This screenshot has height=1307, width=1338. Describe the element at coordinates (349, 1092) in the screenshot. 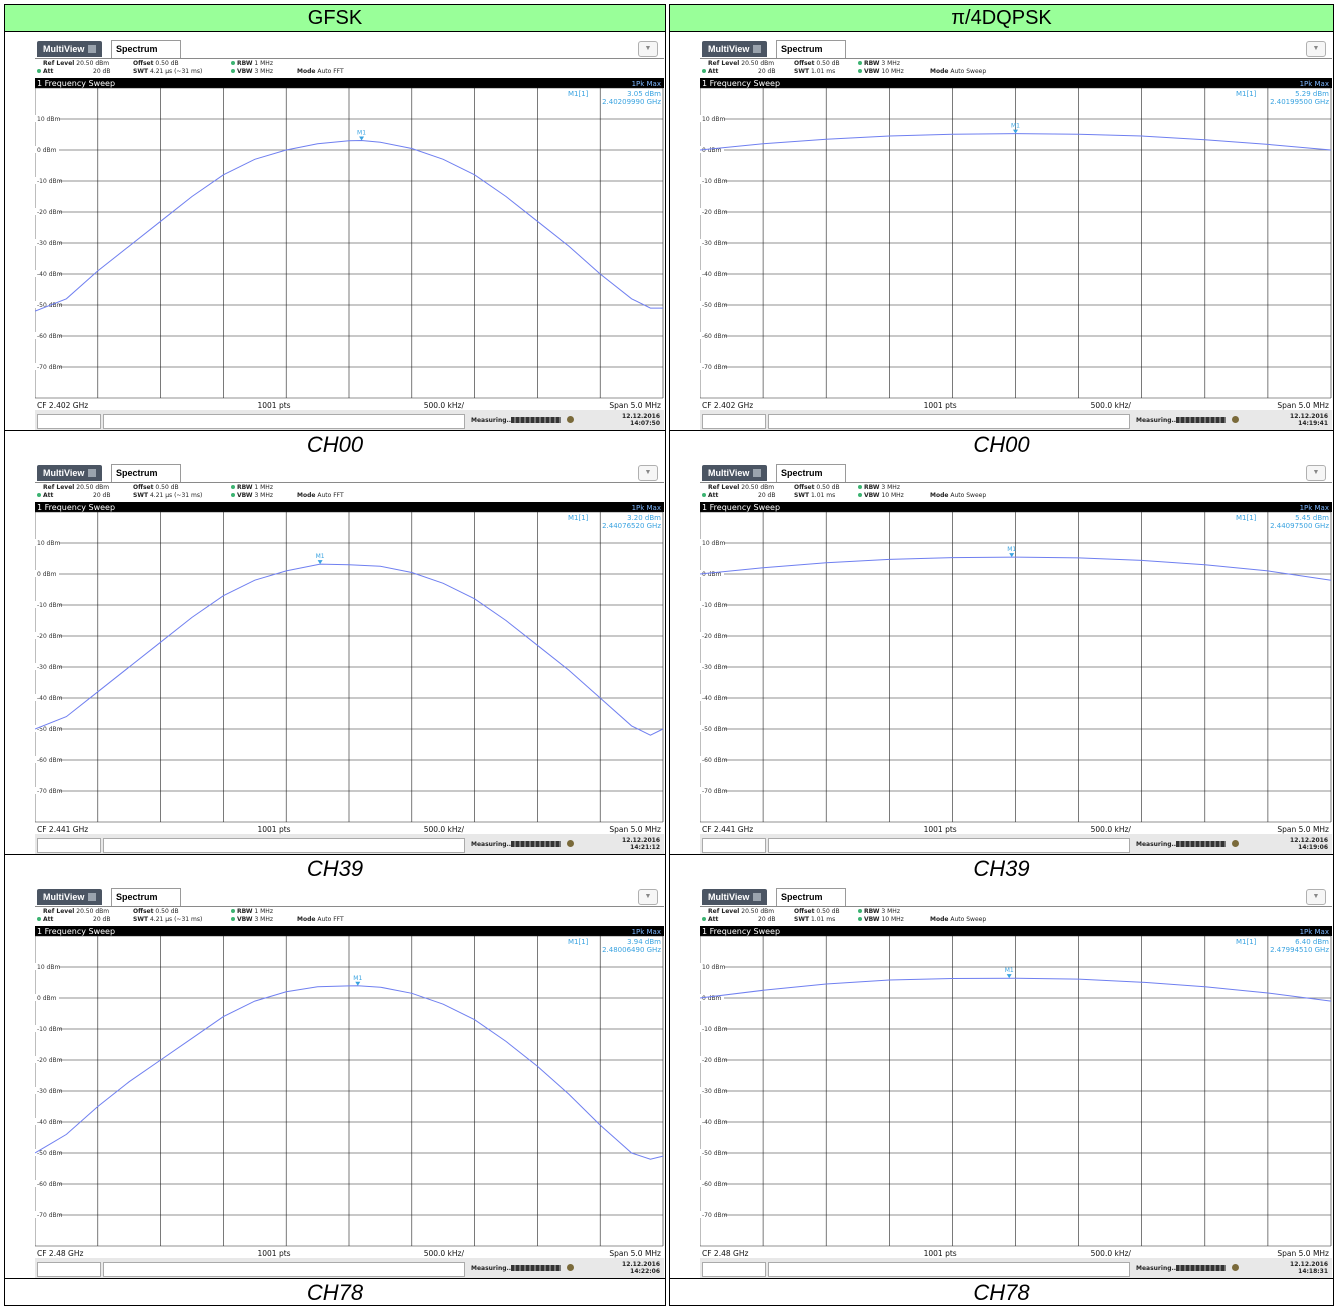

I see `plot-background` at that location.